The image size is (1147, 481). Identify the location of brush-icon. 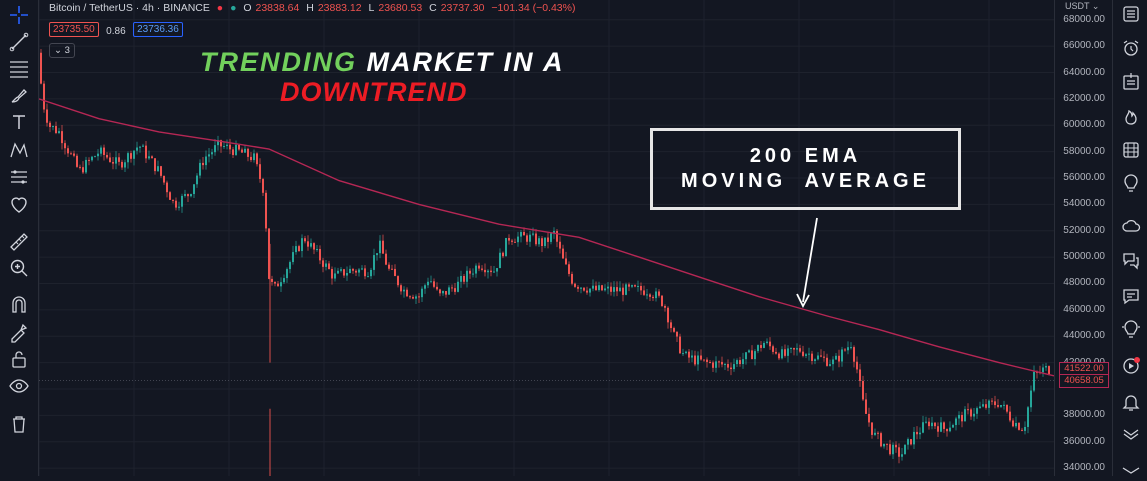
(19, 96).